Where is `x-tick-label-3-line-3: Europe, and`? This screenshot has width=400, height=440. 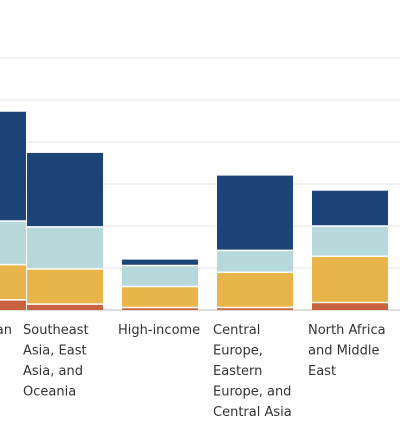 x-tick-label-3-line-3: Europe, and is located at coordinates (252, 392).